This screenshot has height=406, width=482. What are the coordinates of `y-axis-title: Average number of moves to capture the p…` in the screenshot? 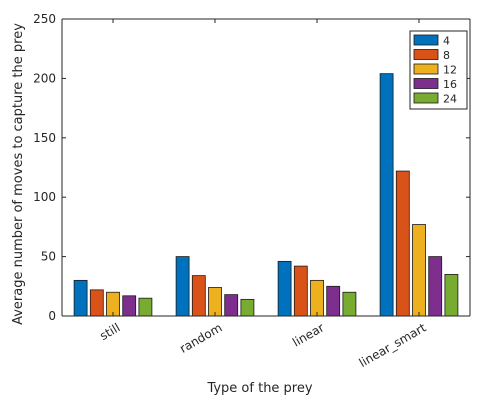 It's located at (18, 174).